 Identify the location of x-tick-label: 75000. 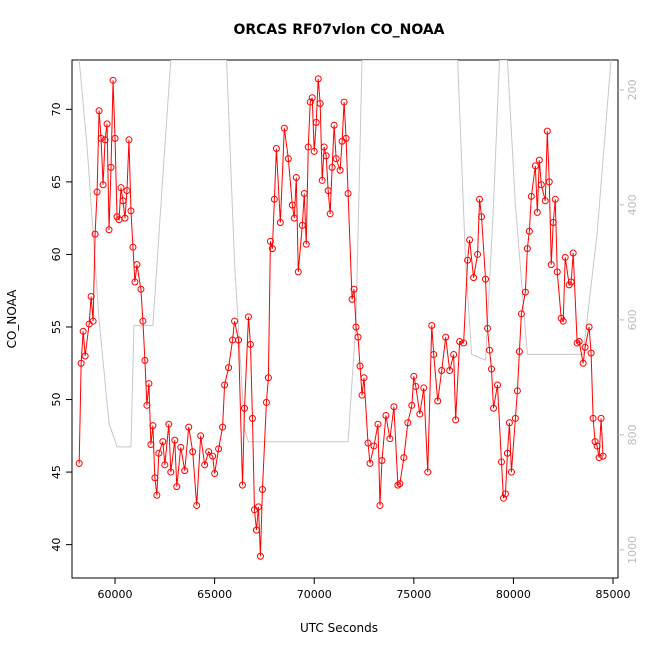
(413, 594).